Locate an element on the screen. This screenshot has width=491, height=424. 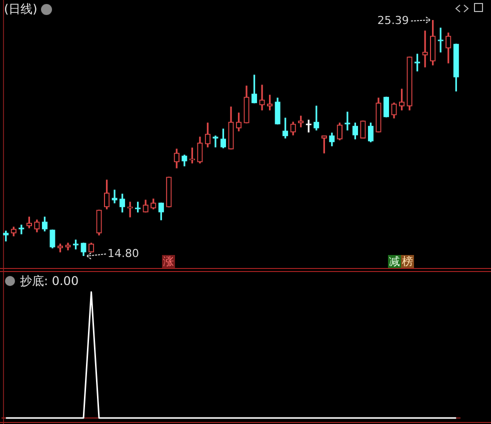
annotation: 榜 is located at coordinates (407, 261).